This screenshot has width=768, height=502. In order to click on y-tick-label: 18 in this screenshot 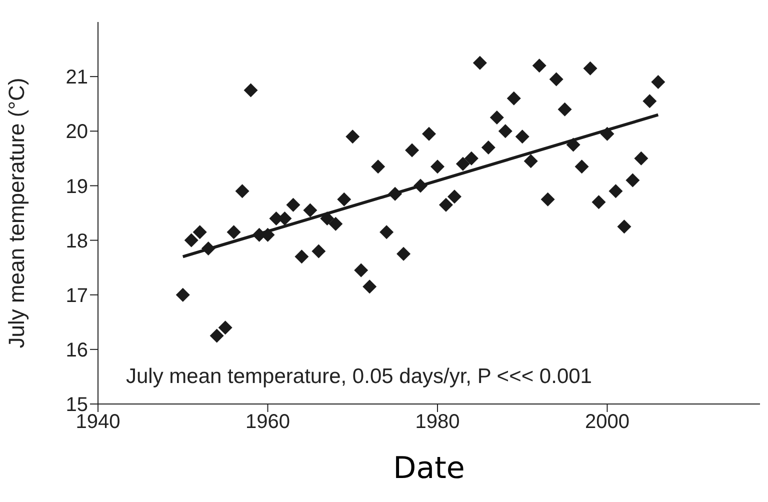, I will do `click(77, 241)`.